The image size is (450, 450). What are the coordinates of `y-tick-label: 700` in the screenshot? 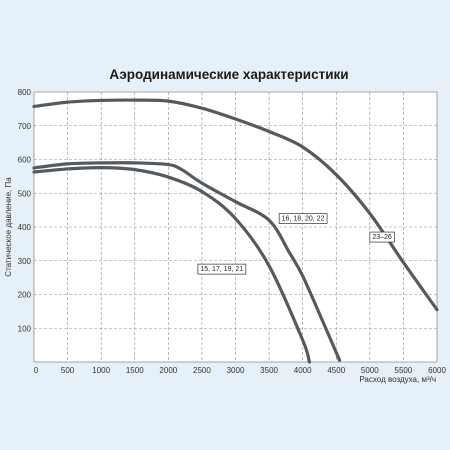 It's located at (25, 126).